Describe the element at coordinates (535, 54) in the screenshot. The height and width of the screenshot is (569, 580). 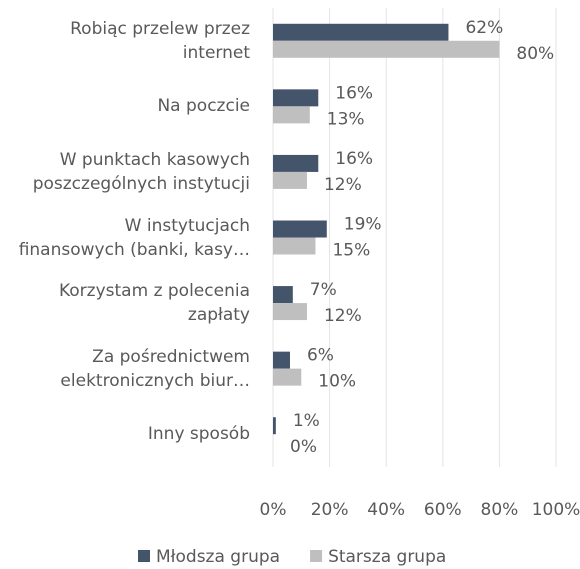
I see `data-label: 80%` at that location.